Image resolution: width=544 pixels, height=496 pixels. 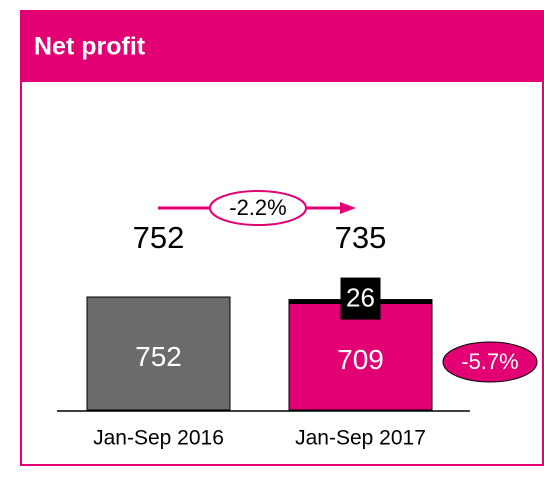 What do you see at coordinates (348, 208) in the screenshot?
I see `arrow-head` at bounding box center [348, 208].